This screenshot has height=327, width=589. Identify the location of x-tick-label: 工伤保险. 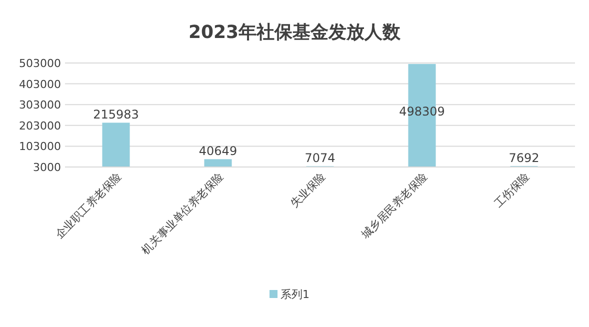
(512, 190).